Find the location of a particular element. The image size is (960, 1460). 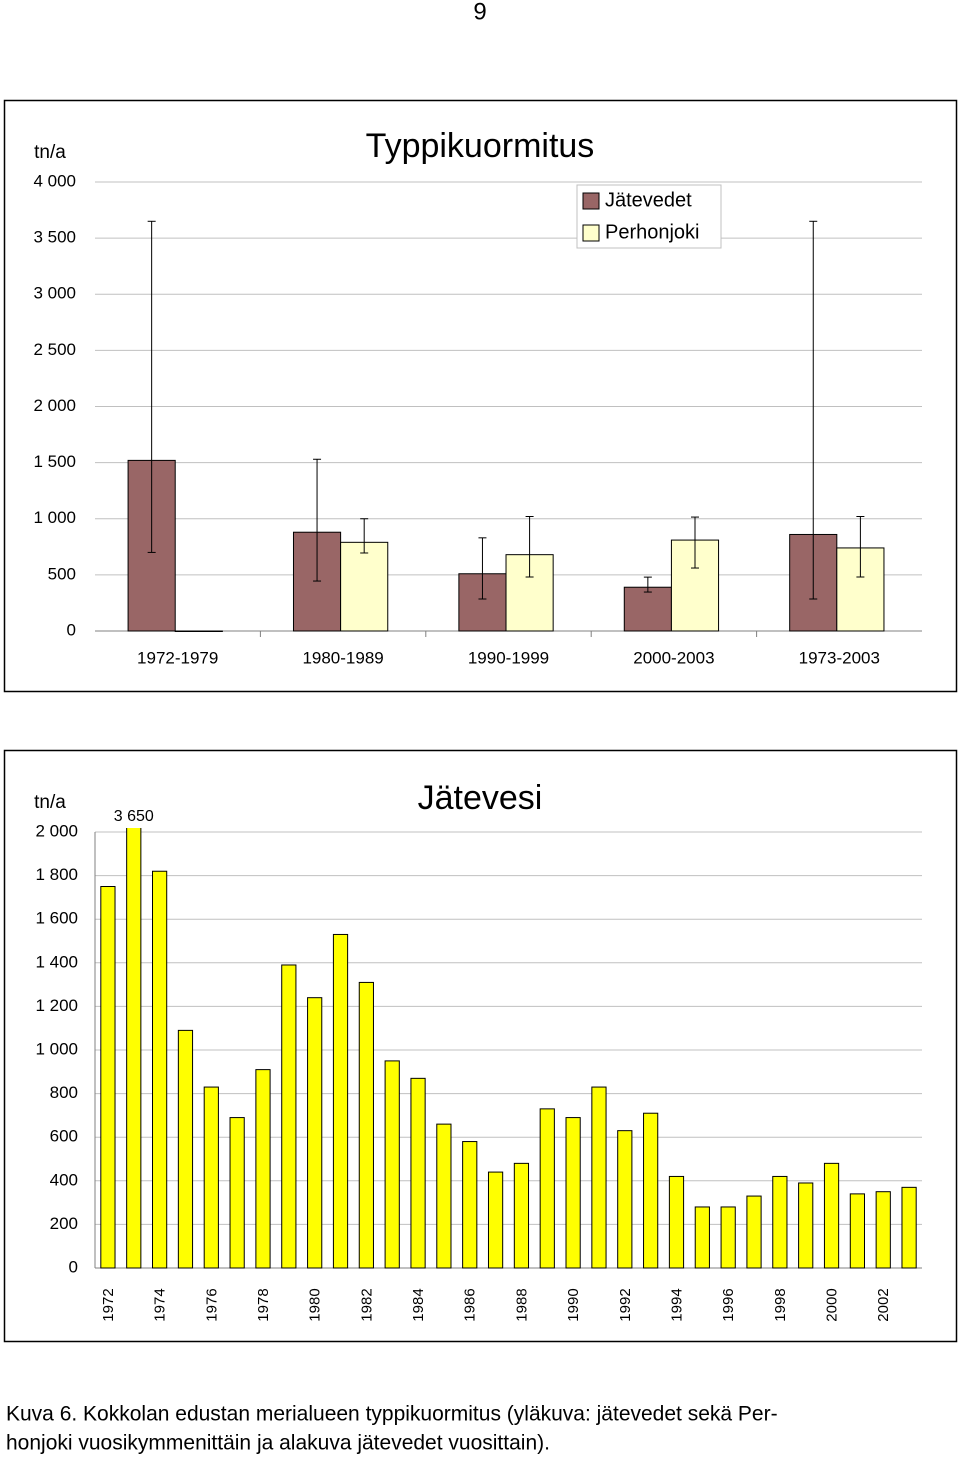

x-tick-label: 1992 is located at coordinates (625, 1304).